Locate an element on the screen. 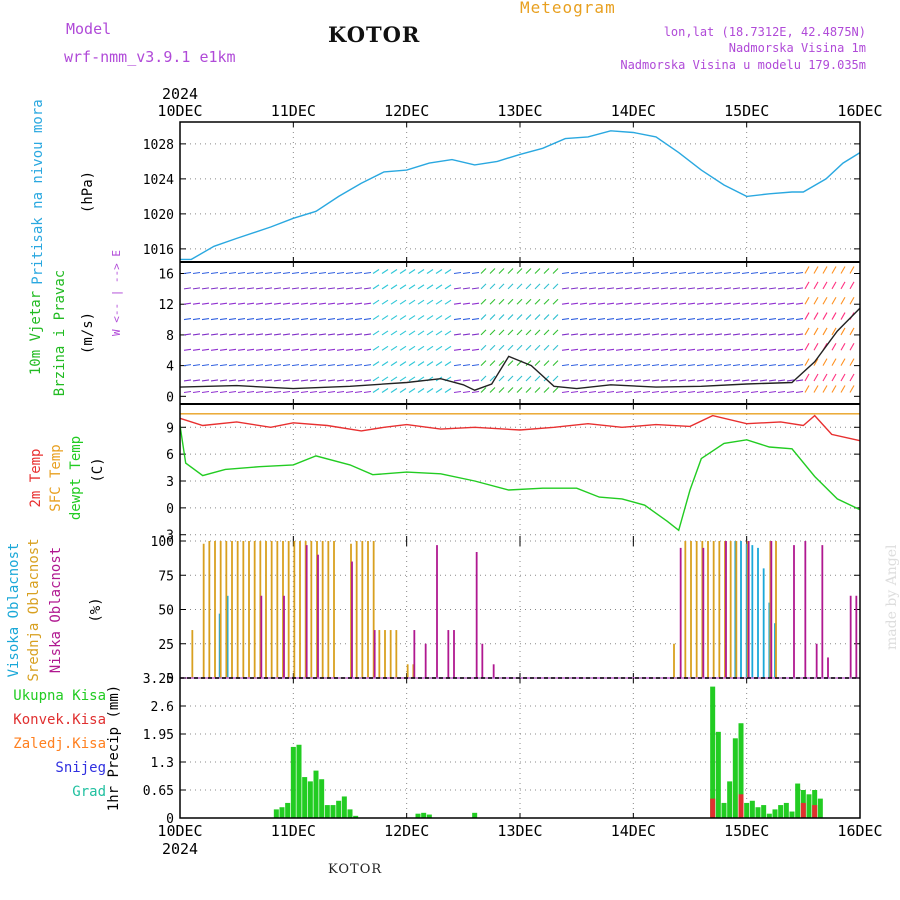 Image resolution: width=900 pixels, height=900 pixels. wind-speed-line is located at coordinates (520, 349).